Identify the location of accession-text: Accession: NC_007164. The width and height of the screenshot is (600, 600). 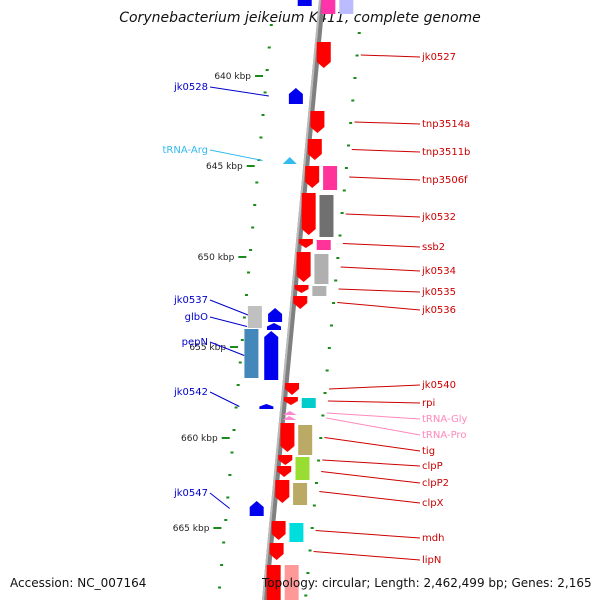
(78, 583).